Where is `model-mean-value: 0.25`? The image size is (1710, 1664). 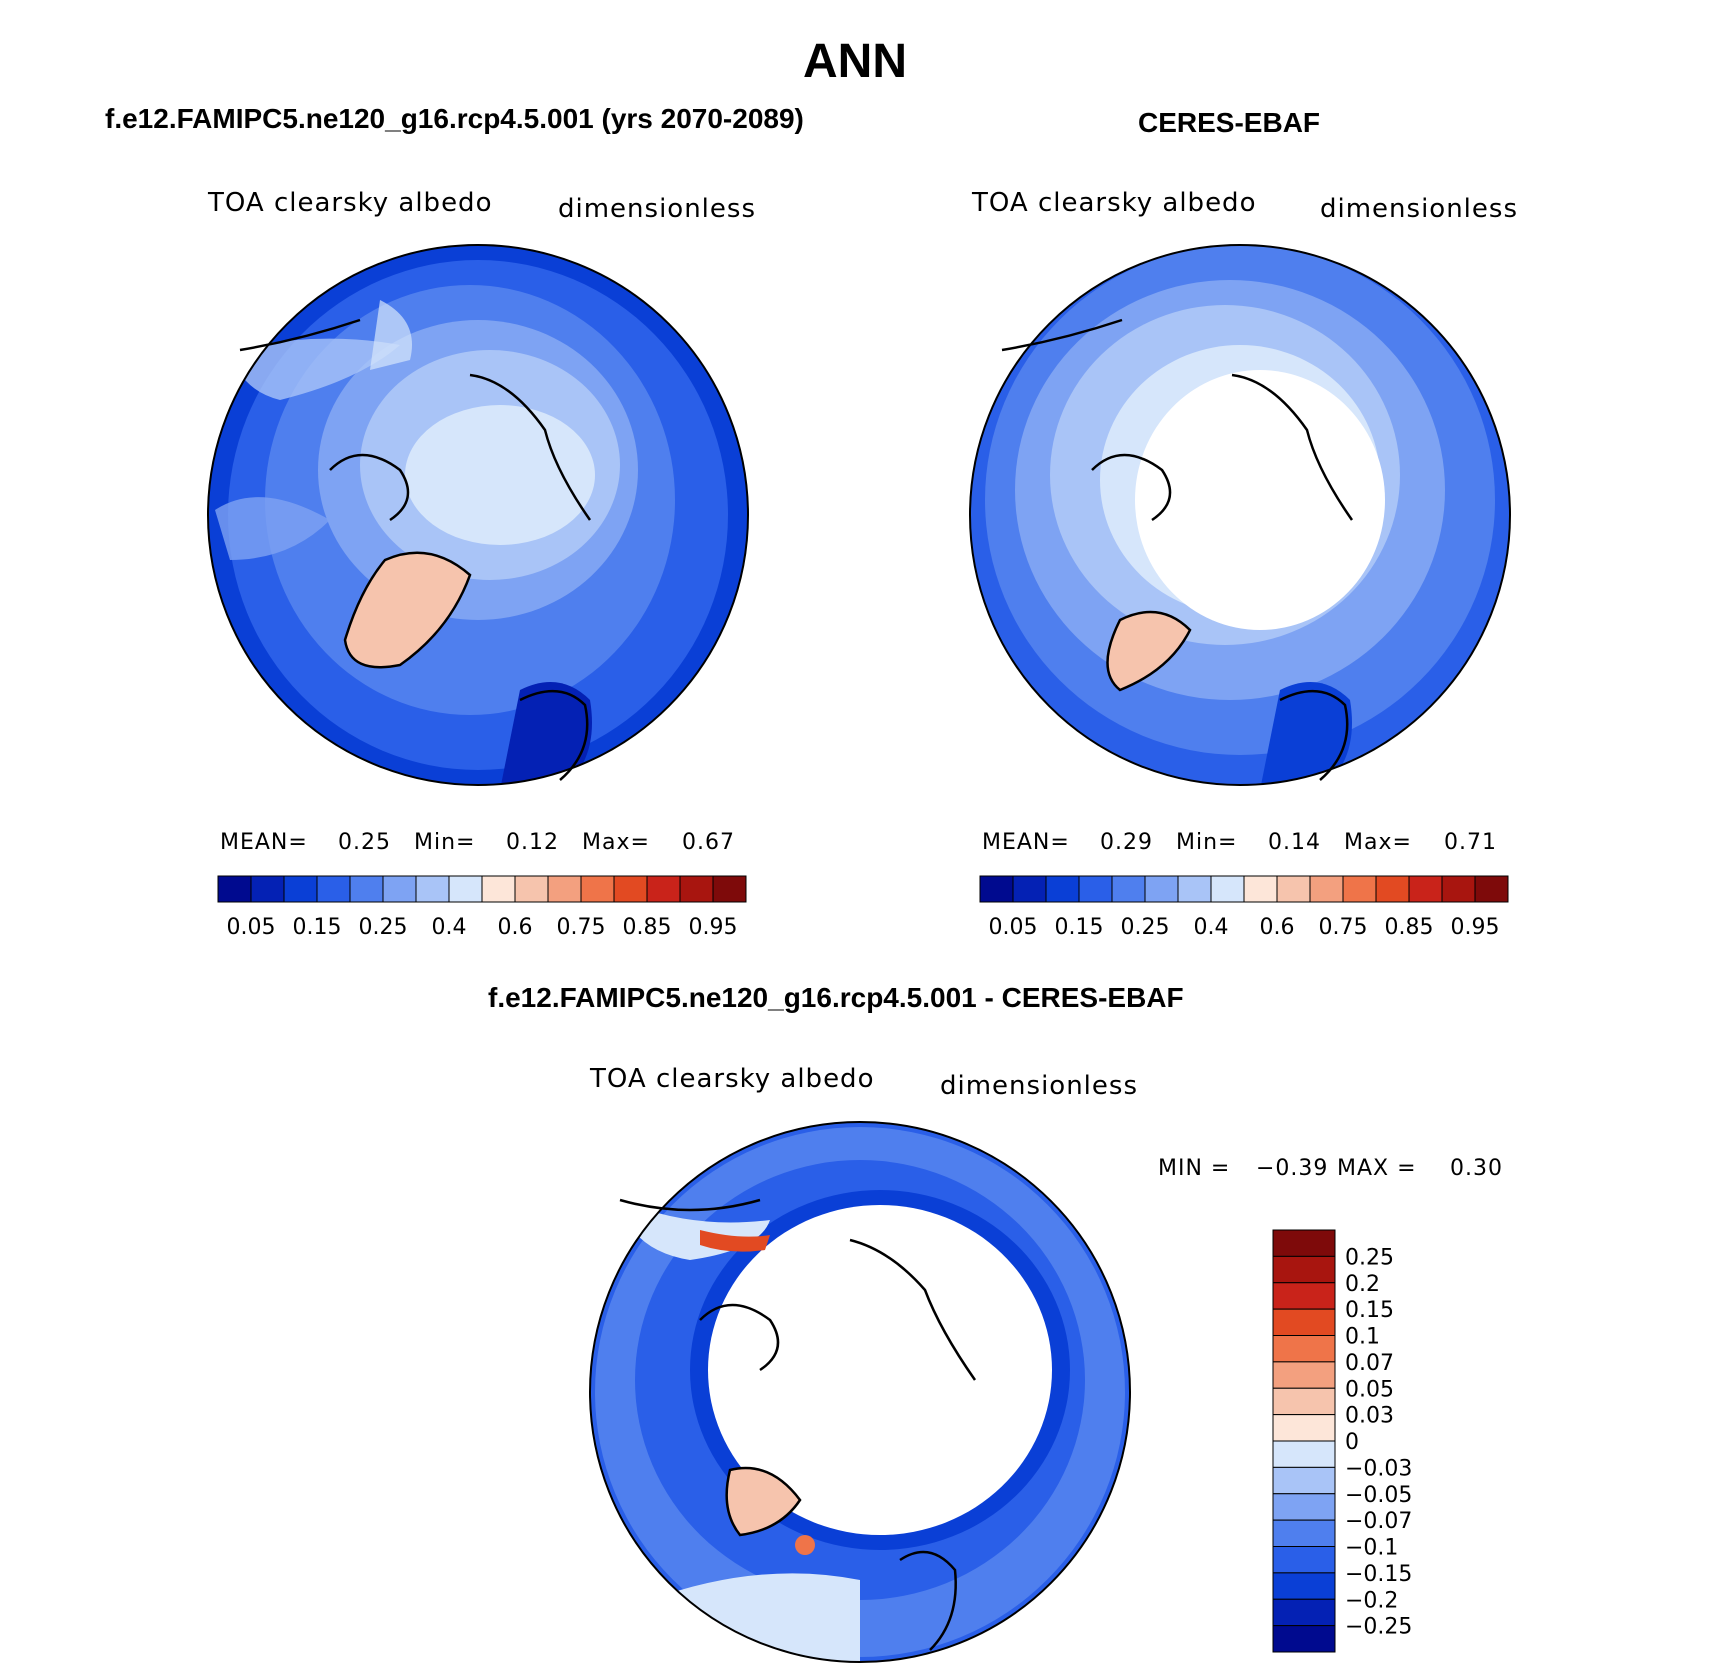
model-mean-value: 0.25 is located at coordinates (364, 842).